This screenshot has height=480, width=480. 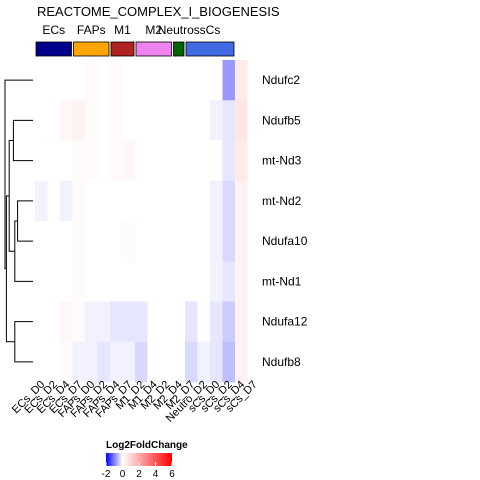 I want to click on legend-tick-label: 0, so click(x=123, y=474).